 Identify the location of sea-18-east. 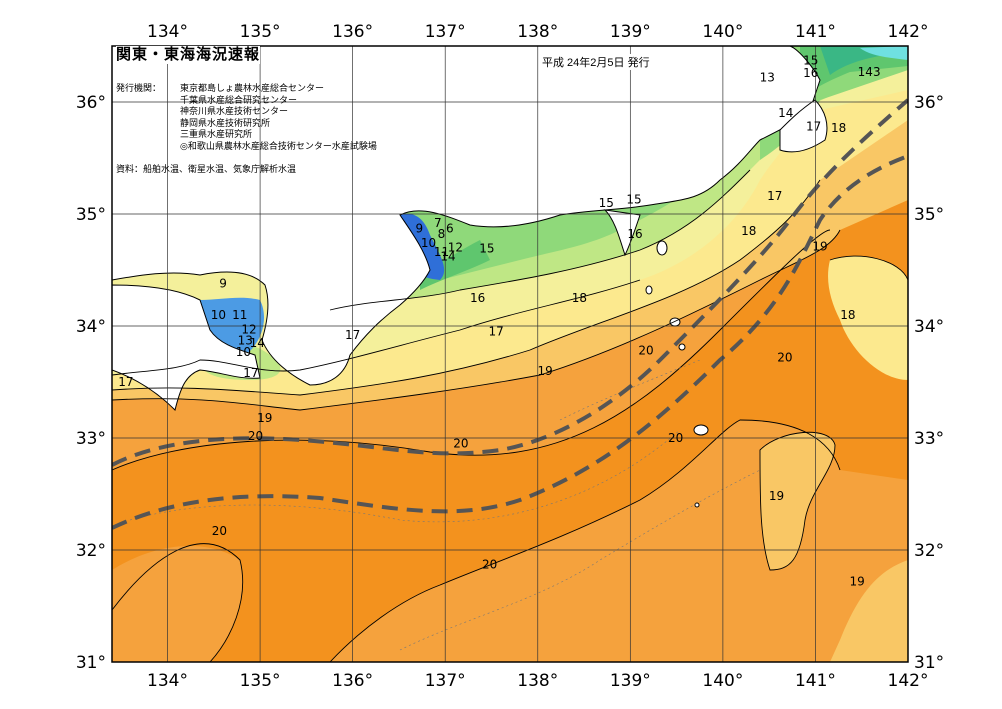
(868, 318).